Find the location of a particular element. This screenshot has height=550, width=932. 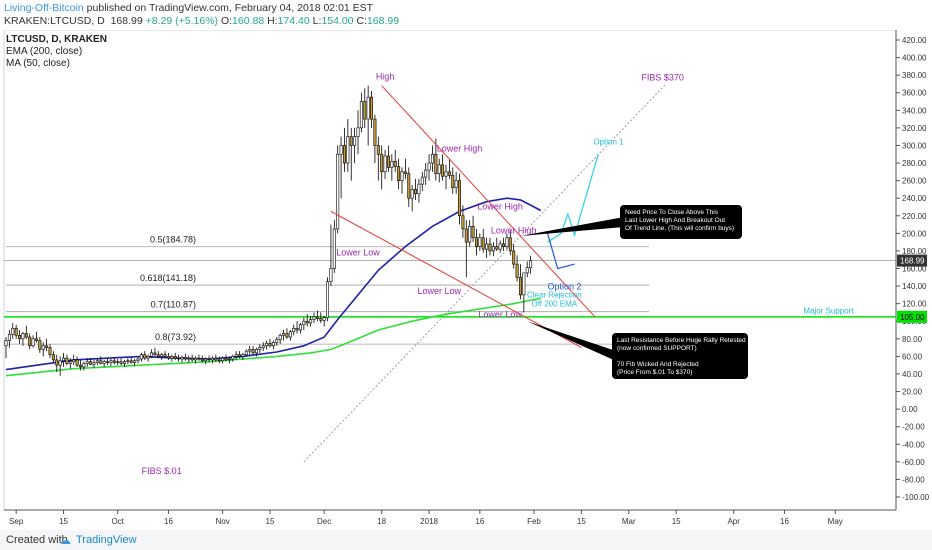

support-price-label: 105.00 is located at coordinates (912, 317).